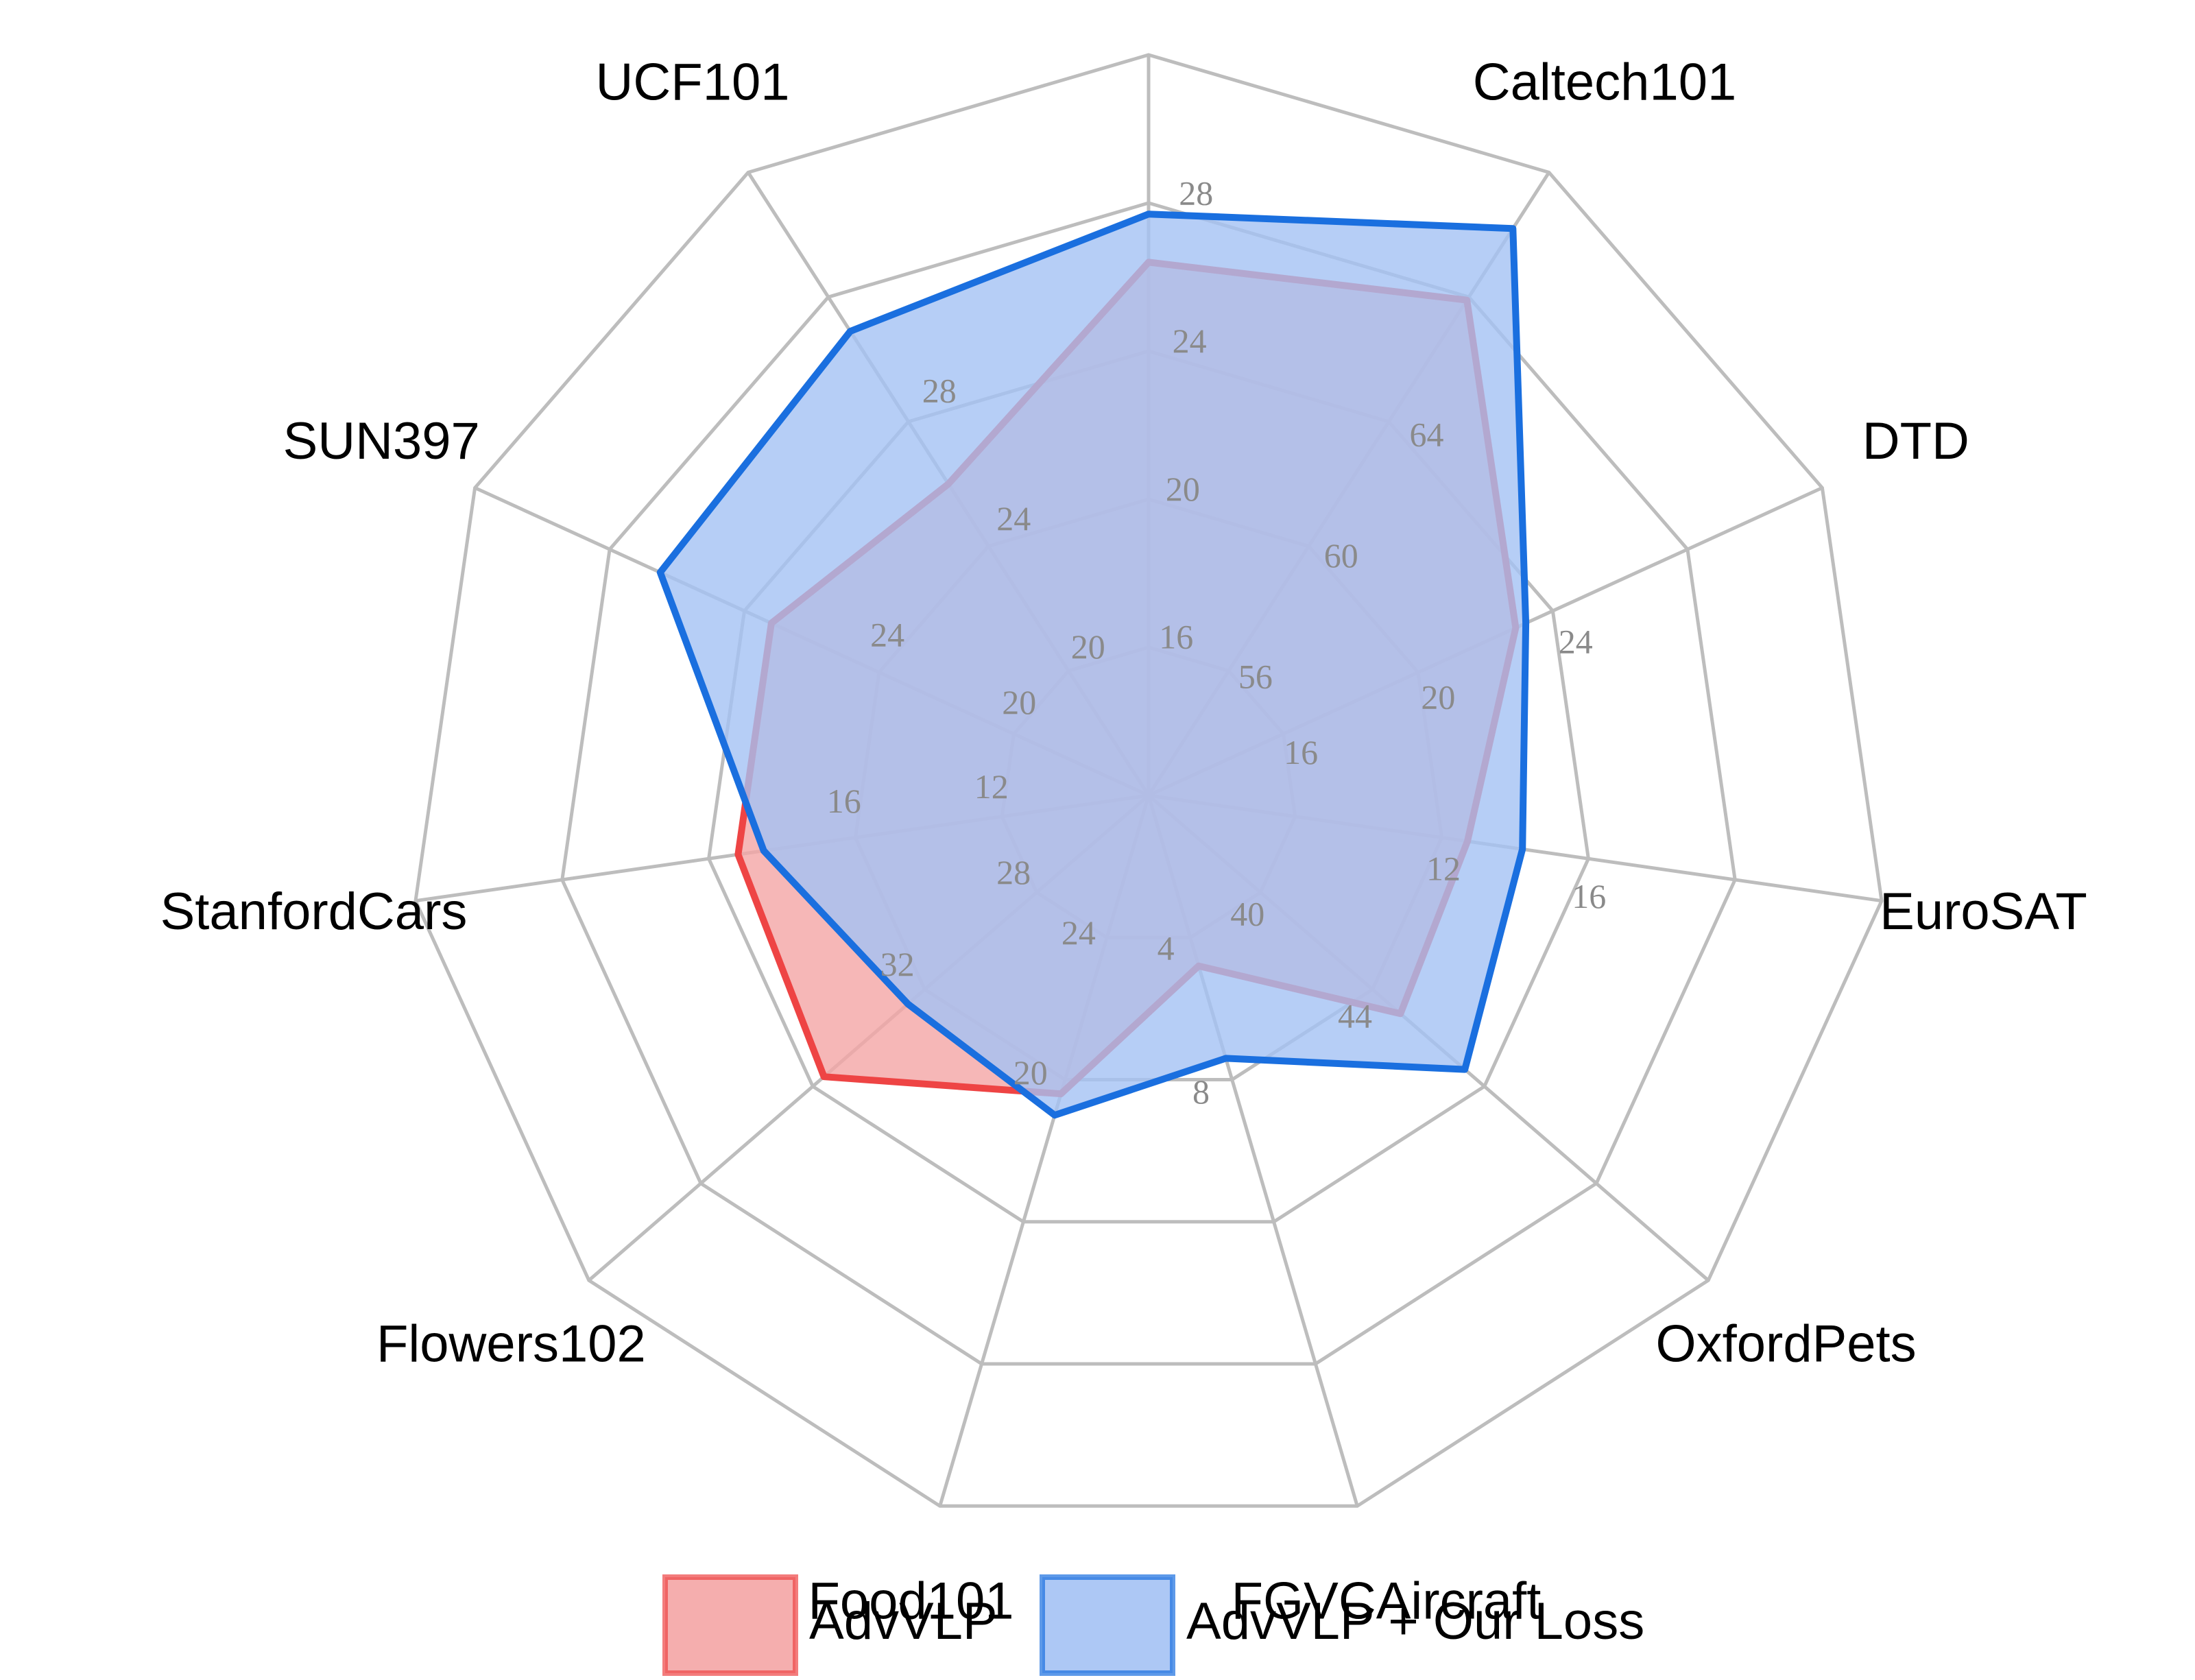 The height and width of the screenshot is (1680, 2195). I want to click on tick-label: 64, so click(1427, 435).